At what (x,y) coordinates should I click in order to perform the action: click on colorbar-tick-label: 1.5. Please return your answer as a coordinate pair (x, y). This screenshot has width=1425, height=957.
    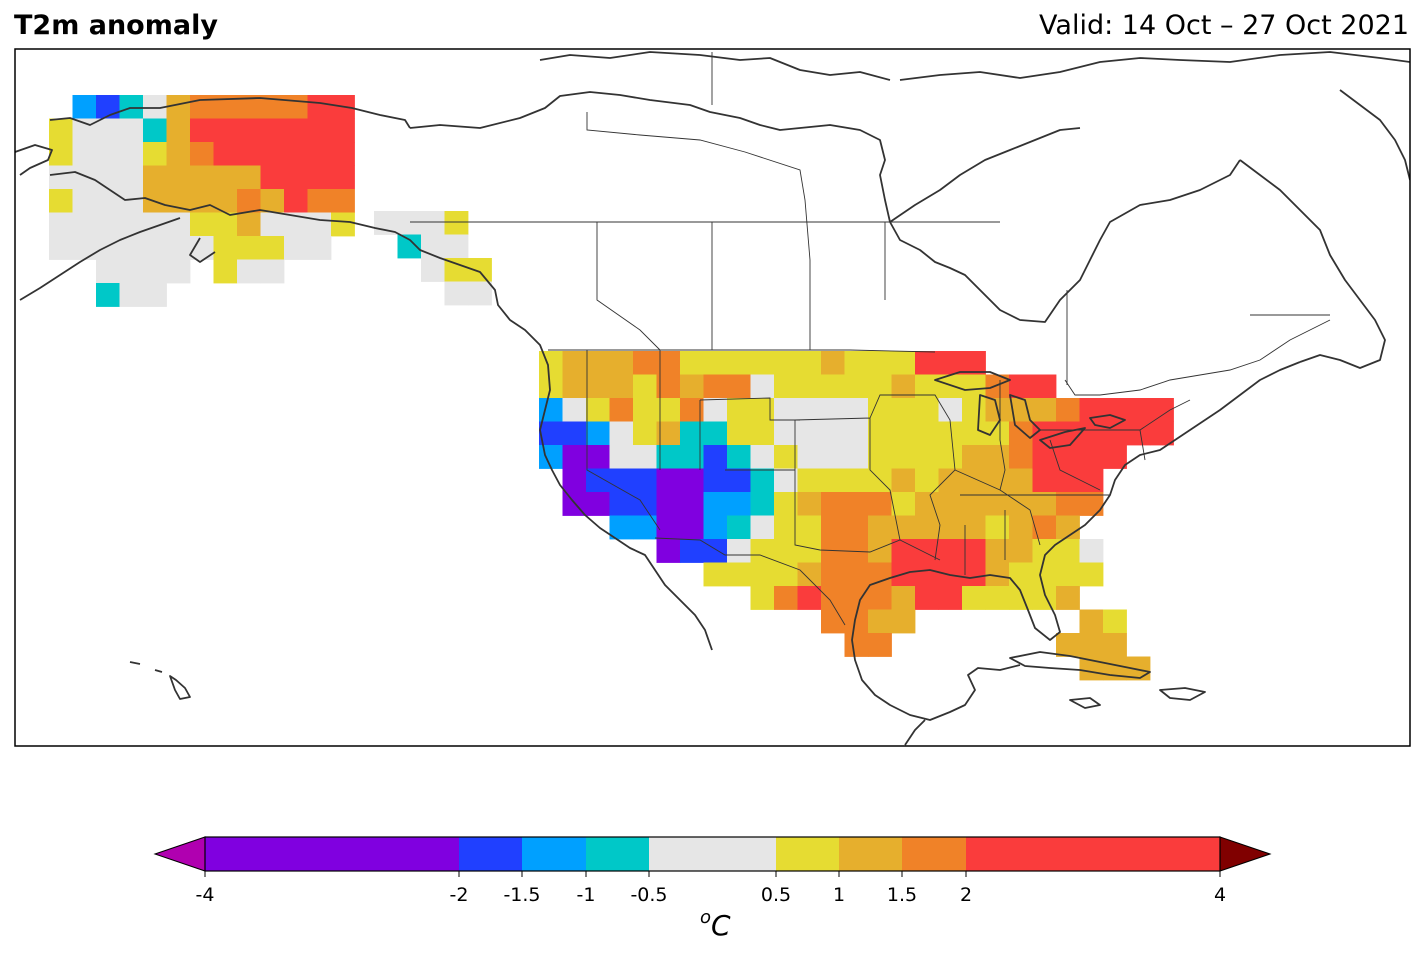
    Looking at the image, I should click on (902, 895).